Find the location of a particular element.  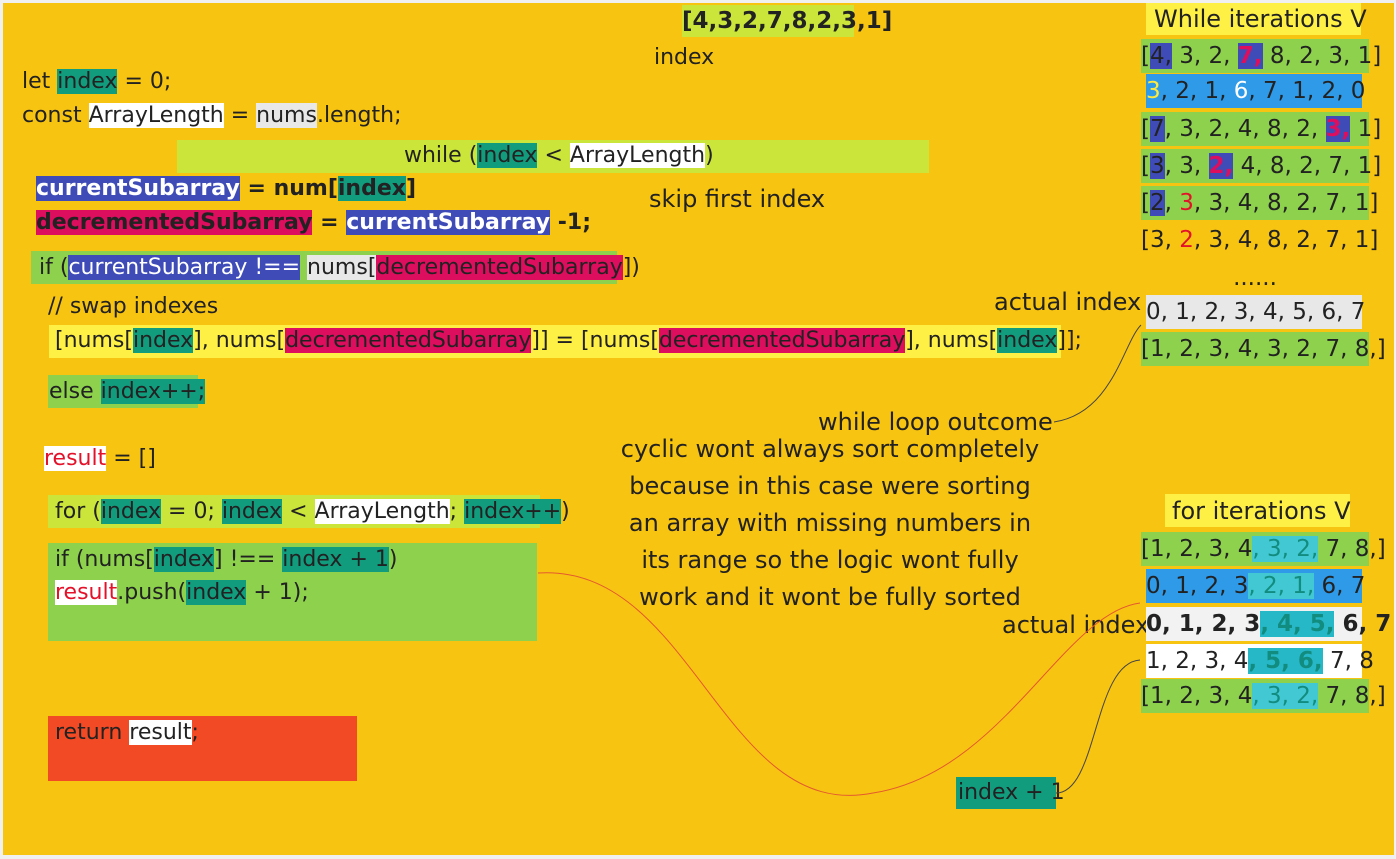

skip-first-index-note: skip first index is located at coordinates (737, 199).